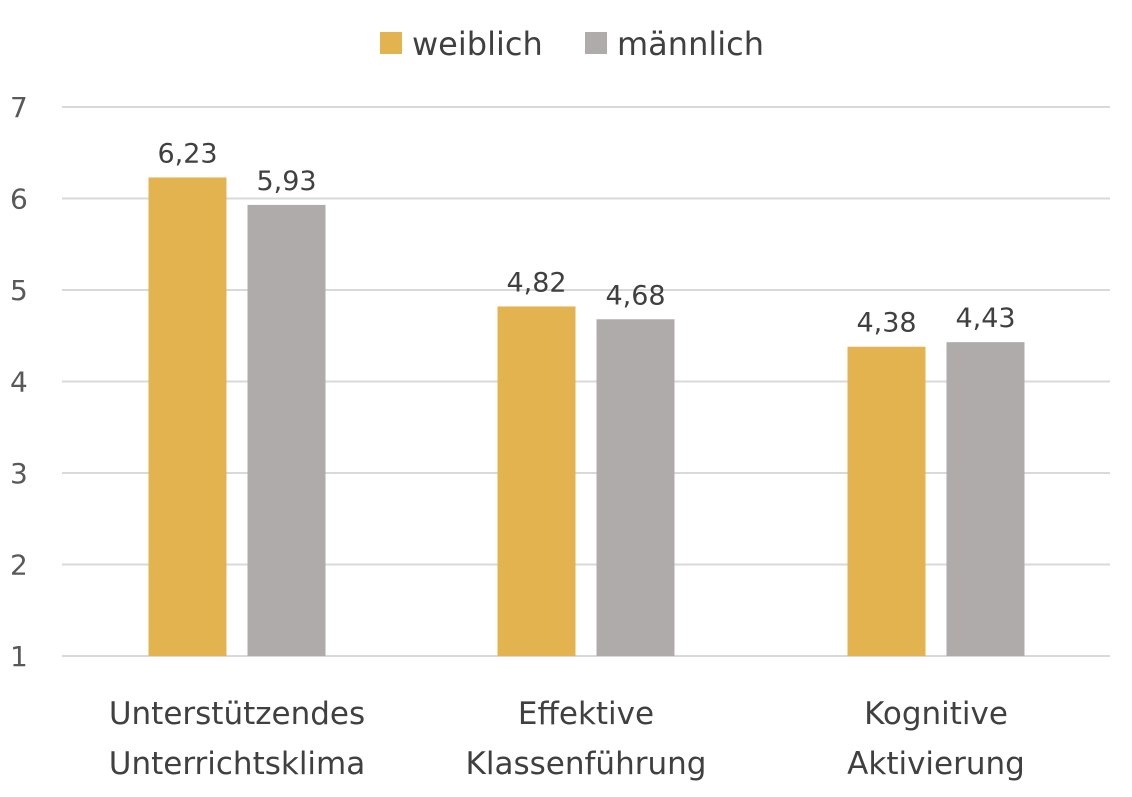 Image resolution: width=1132 pixels, height=797 pixels. Describe the element at coordinates (690, 44) in the screenshot. I see `legend-label-maennlich: männlich` at that location.